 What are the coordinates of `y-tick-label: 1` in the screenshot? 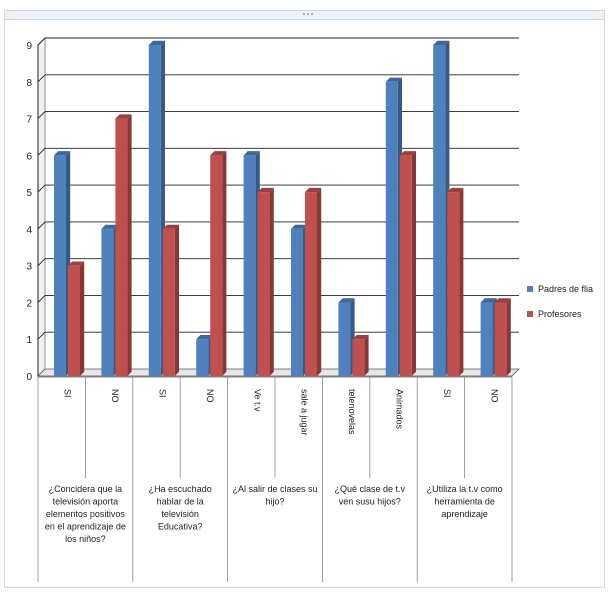 It's located at (29, 340).